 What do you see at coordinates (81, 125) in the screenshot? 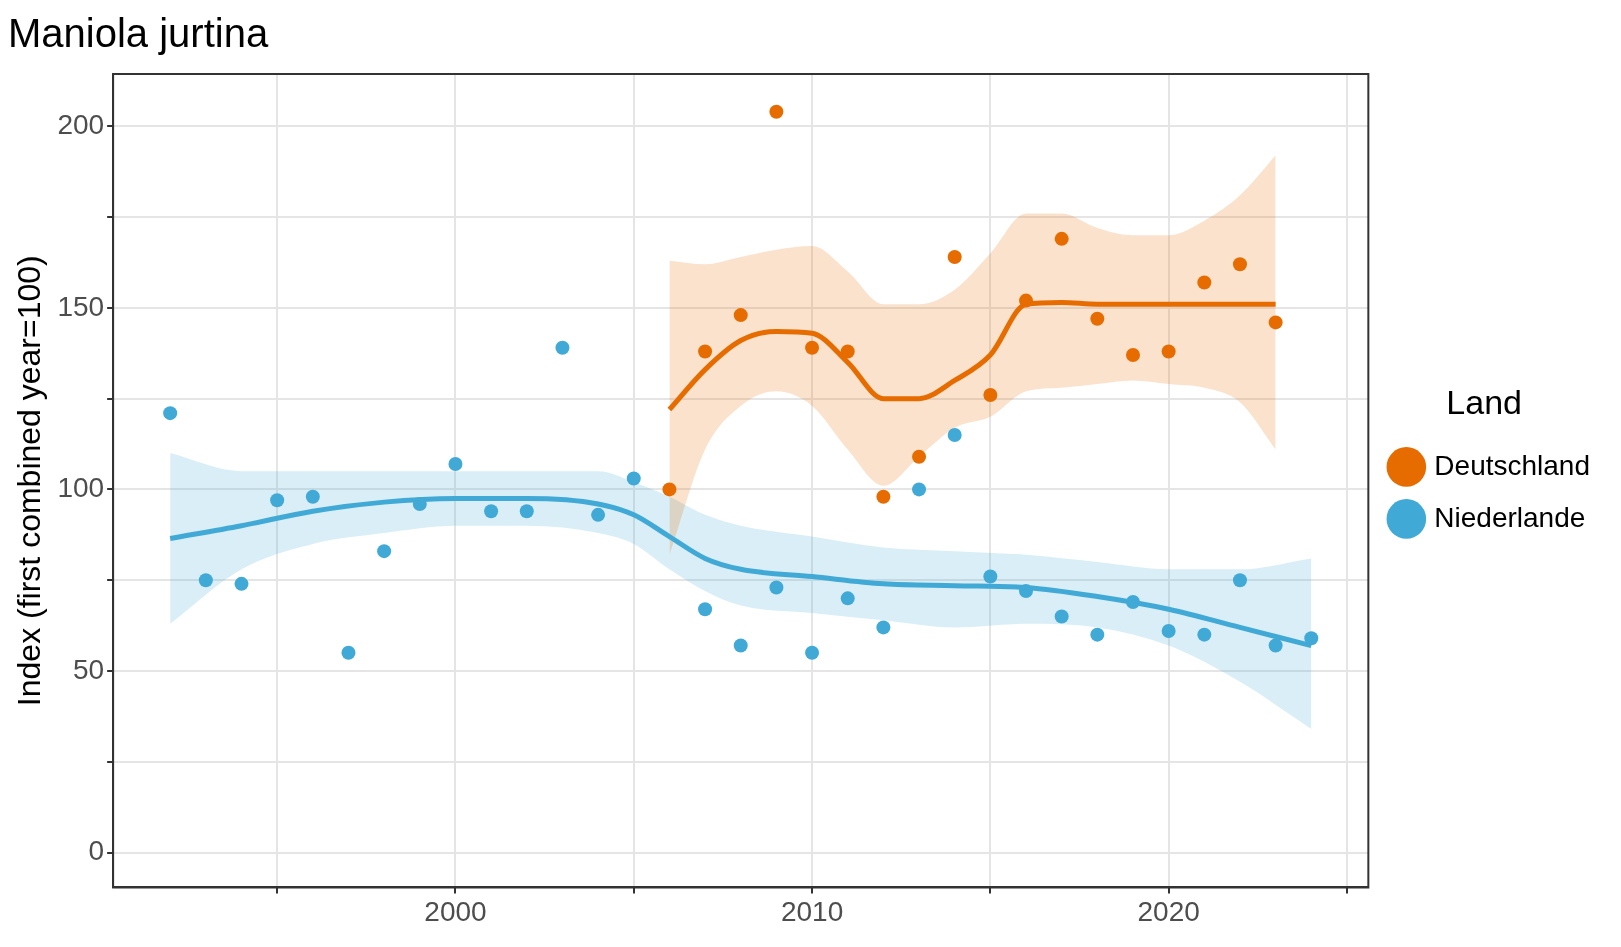
I see `y-tick-label: 200` at bounding box center [81, 125].